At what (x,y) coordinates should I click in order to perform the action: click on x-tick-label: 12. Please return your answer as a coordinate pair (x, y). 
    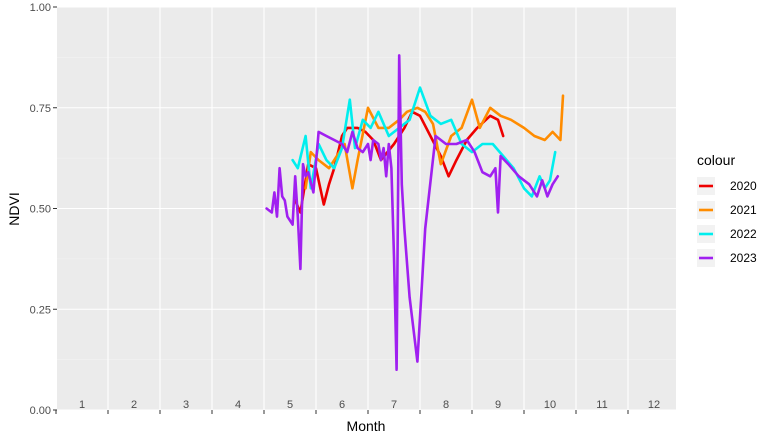
    Looking at the image, I should click on (654, 405).